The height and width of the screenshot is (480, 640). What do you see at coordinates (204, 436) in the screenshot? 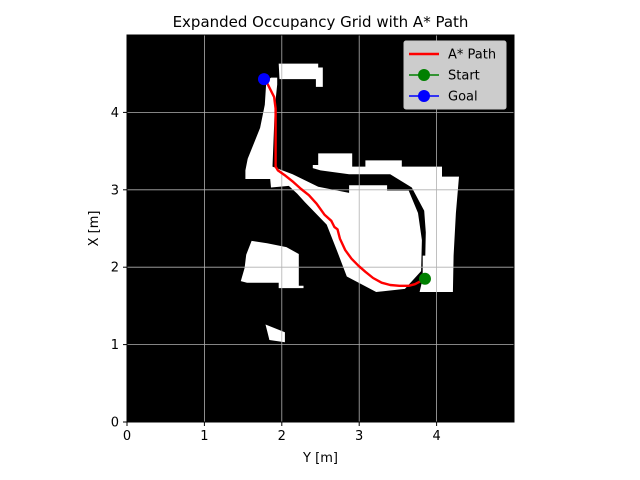
I see `x-tick-label: 1` at bounding box center [204, 436].